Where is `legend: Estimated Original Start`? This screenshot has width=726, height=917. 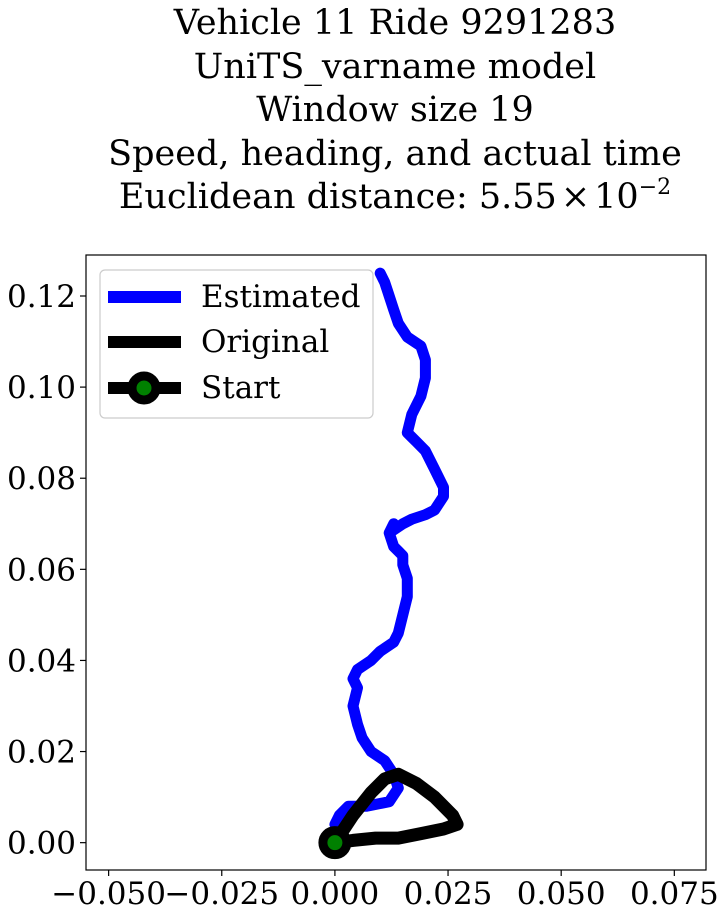 legend: Estimated Original Start is located at coordinates (236, 344).